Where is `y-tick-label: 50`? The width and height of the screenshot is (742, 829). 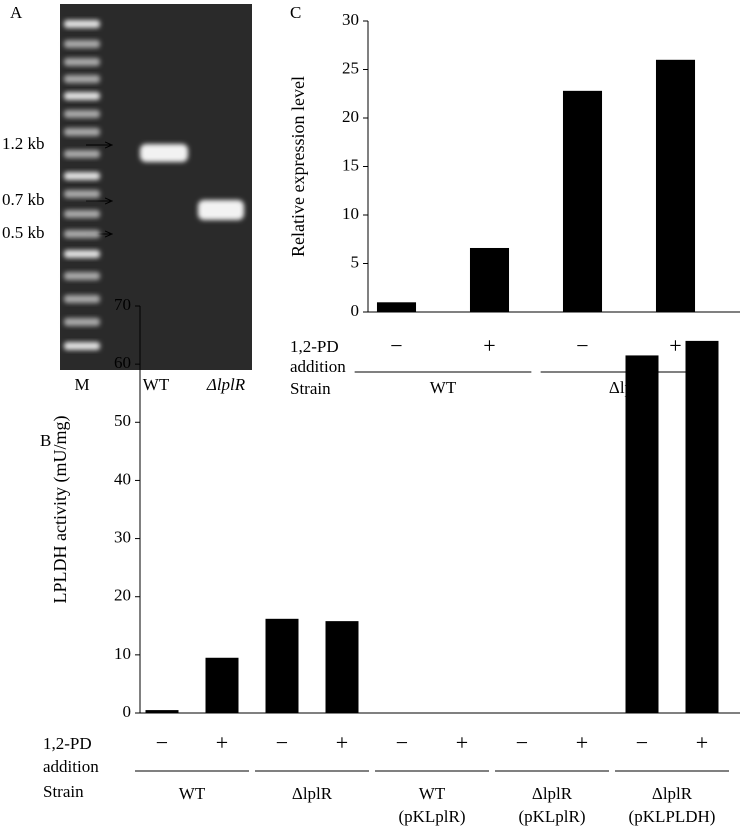 y-tick-label: 50 is located at coordinates (122, 420).